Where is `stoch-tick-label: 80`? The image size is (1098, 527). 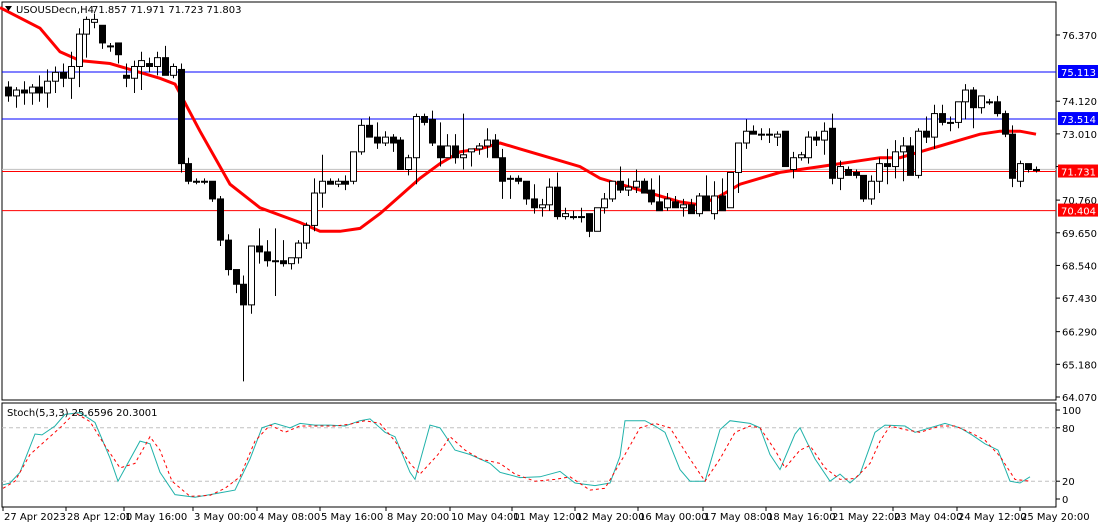 stoch-tick-label: 80 is located at coordinates (1068, 429).